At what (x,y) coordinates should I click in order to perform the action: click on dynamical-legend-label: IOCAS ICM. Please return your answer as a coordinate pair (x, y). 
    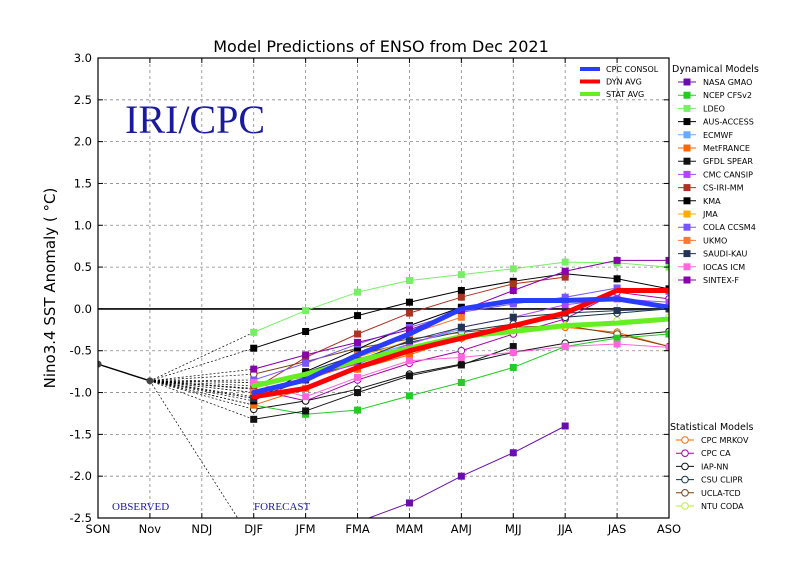
    Looking at the image, I should click on (724, 267).